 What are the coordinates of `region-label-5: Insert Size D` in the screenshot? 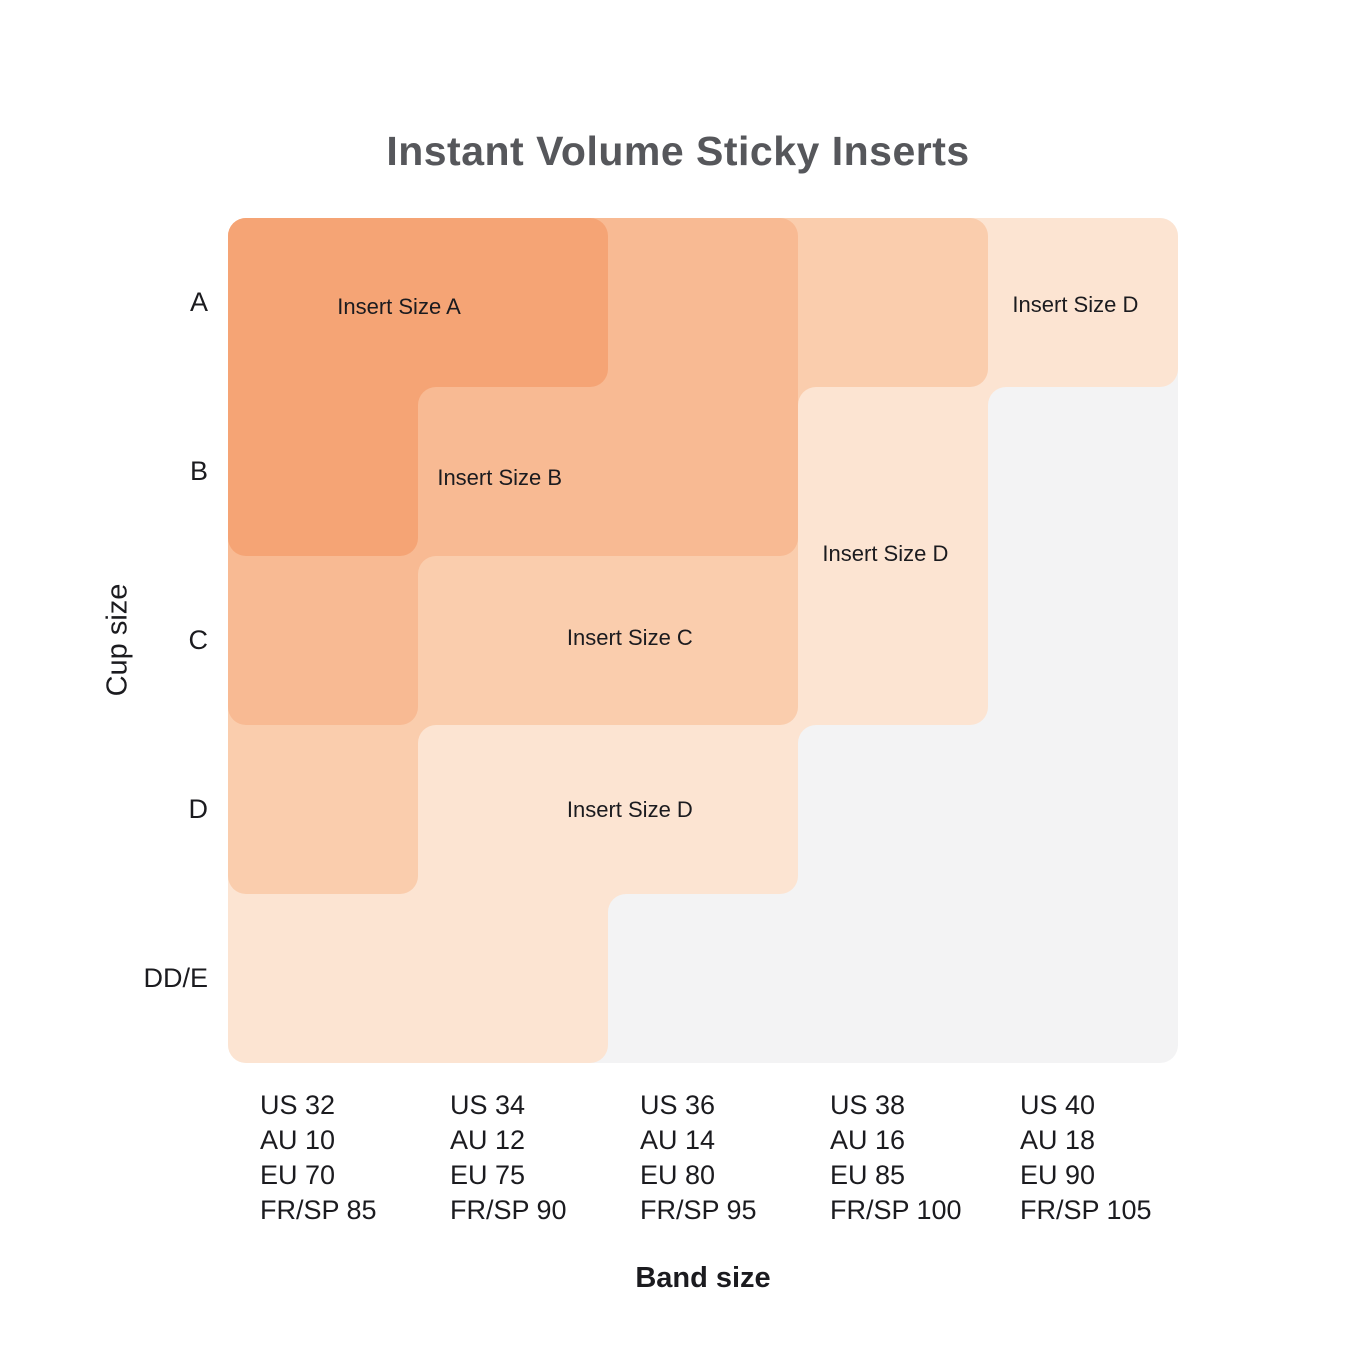 It's located at (885, 554).